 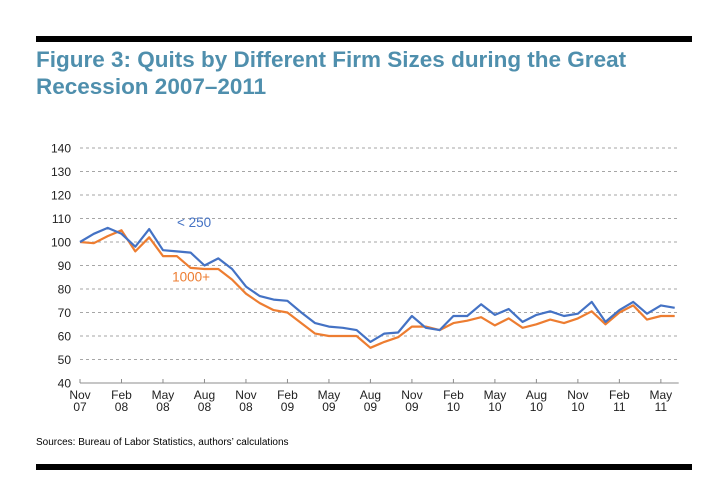 What do you see at coordinates (163, 401) in the screenshot?
I see `x-tick-label: May 08` at bounding box center [163, 401].